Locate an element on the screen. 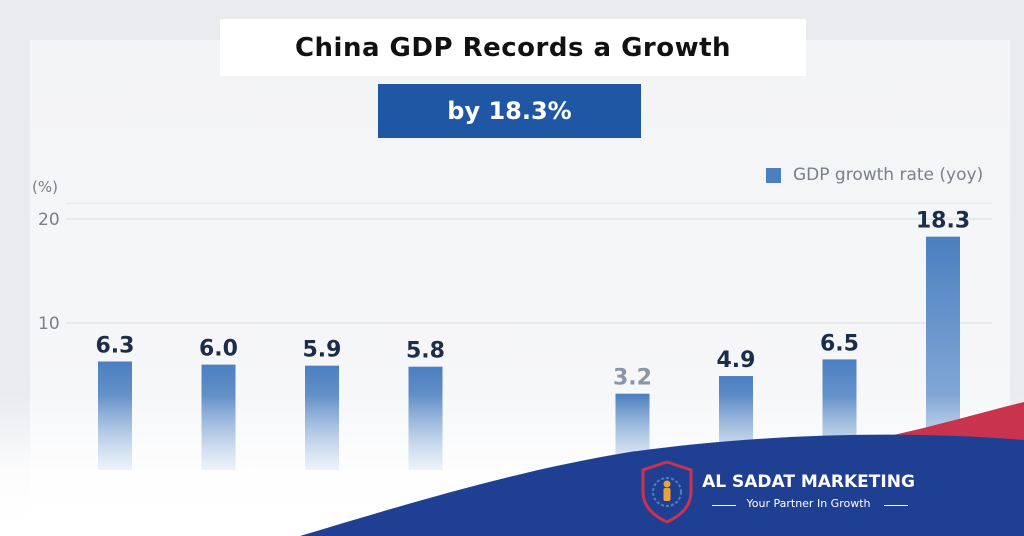 This screenshot has width=1024, height=536. y-tick-label: 20 is located at coordinates (49, 220).